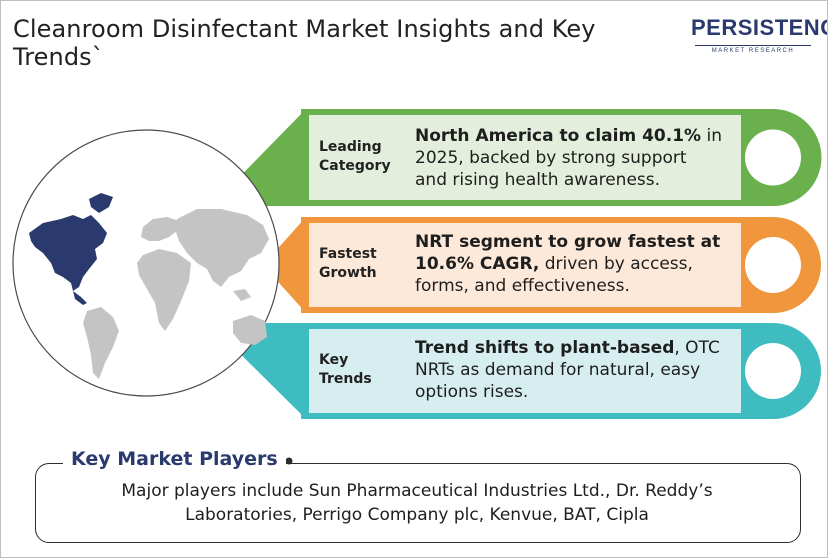 This screenshot has width=828, height=558. Describe the element at coordinates (753, 51) in the screenshot. I see `logo-tagline: MARKET RESEARCH` at that location.